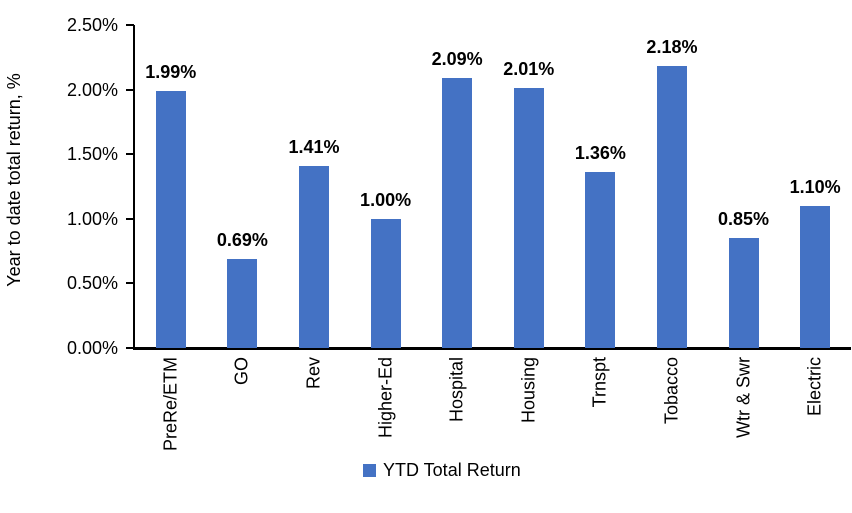 The image size is (852, 513). I want to click on y-axis-tick-label: 1.00%, so click(92, 218).